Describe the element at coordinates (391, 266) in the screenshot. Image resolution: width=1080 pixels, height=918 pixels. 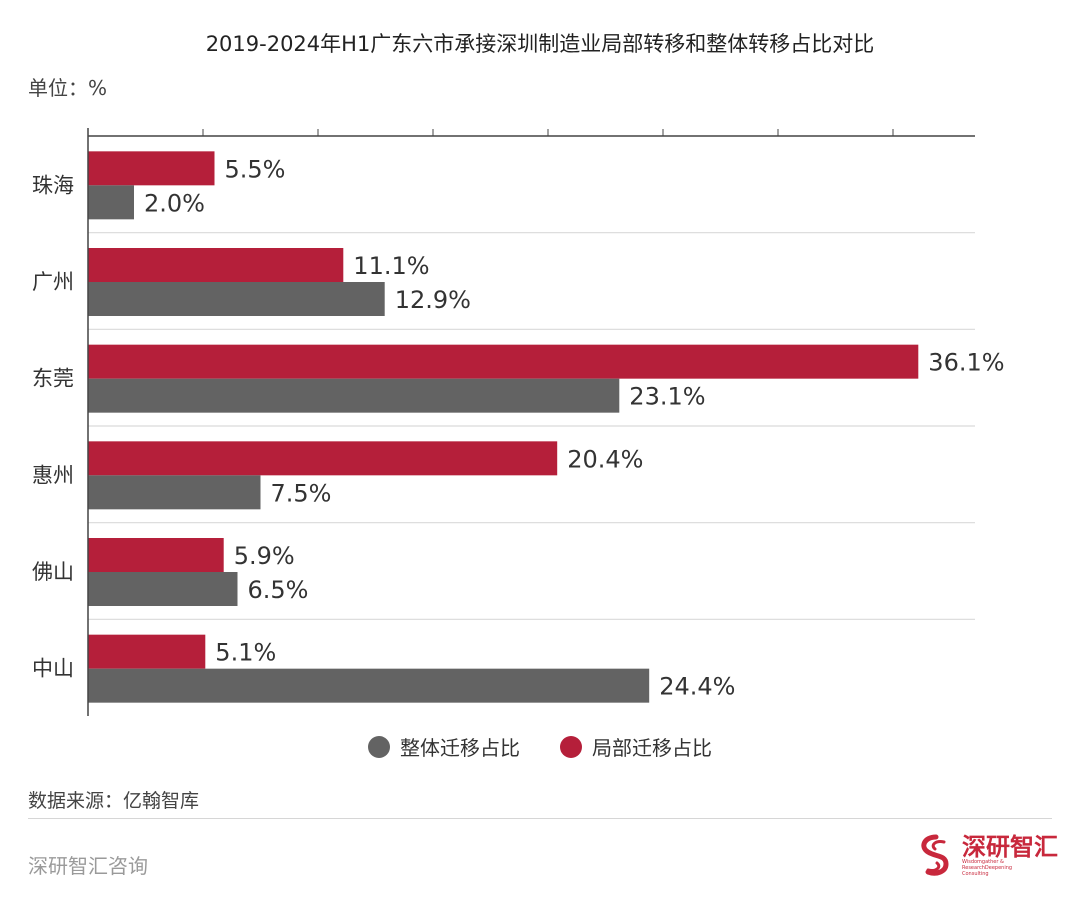
I see `data-label: 11.1%` at that location.